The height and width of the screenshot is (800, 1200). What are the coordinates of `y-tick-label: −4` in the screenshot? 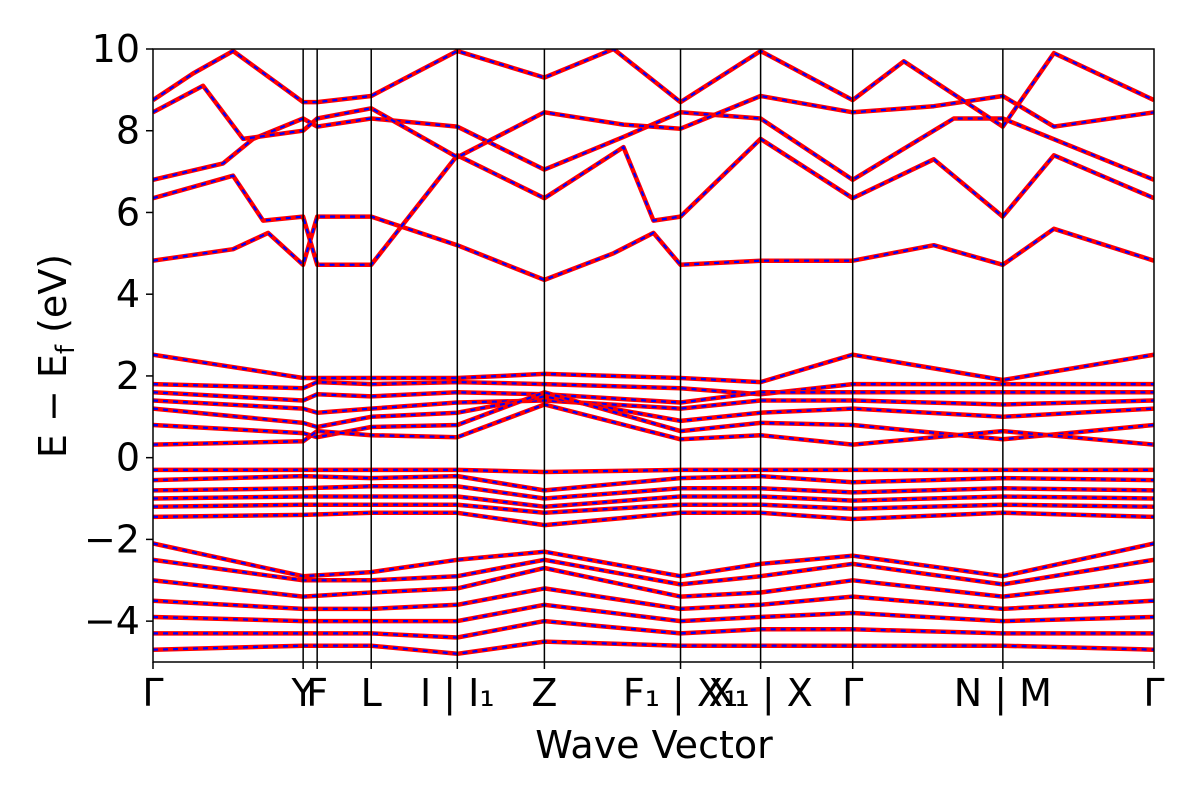 It's located at (112, 621).